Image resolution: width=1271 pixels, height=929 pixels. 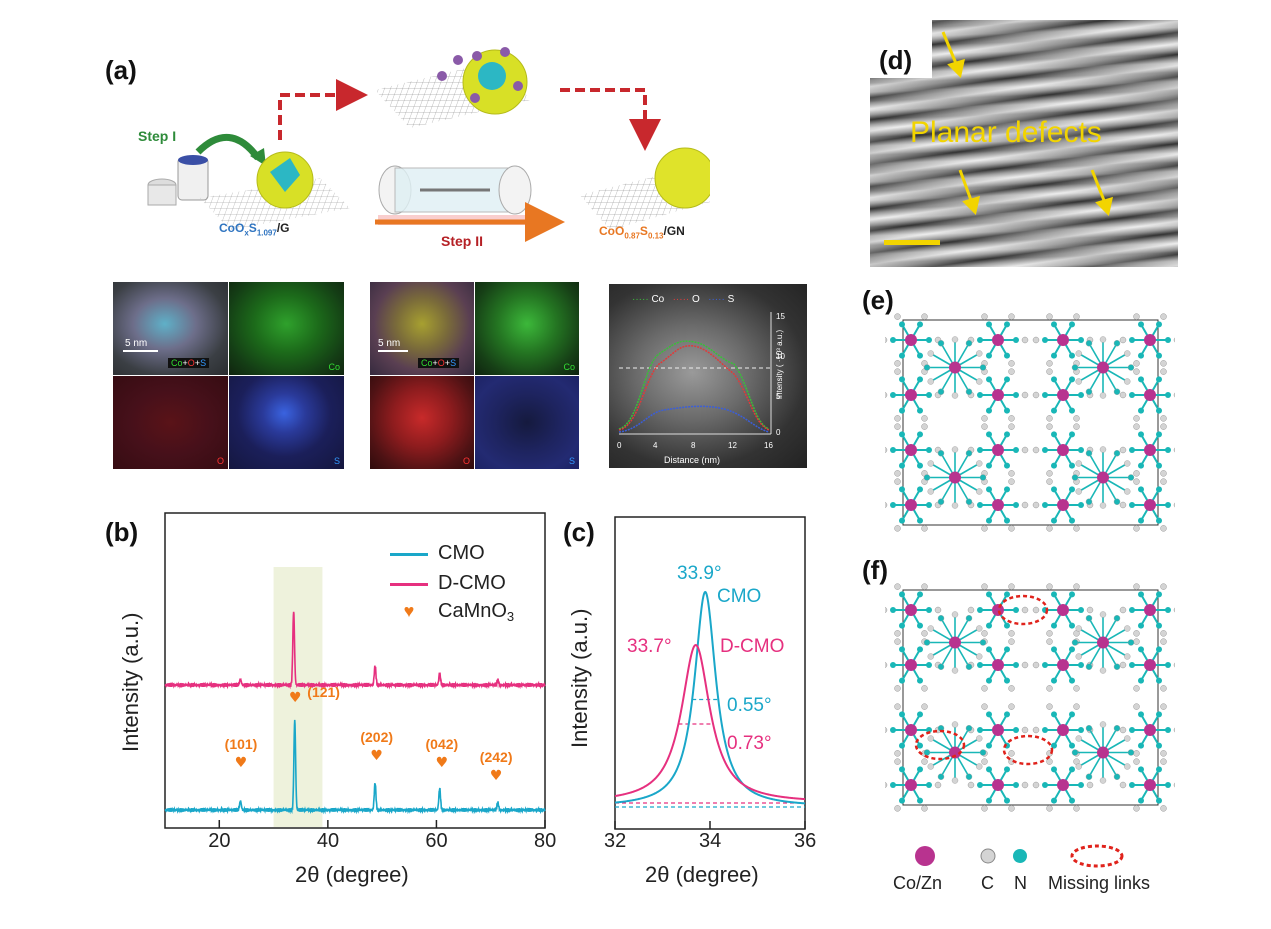 I want to click on highlight-region, so click(x=298, y=697).